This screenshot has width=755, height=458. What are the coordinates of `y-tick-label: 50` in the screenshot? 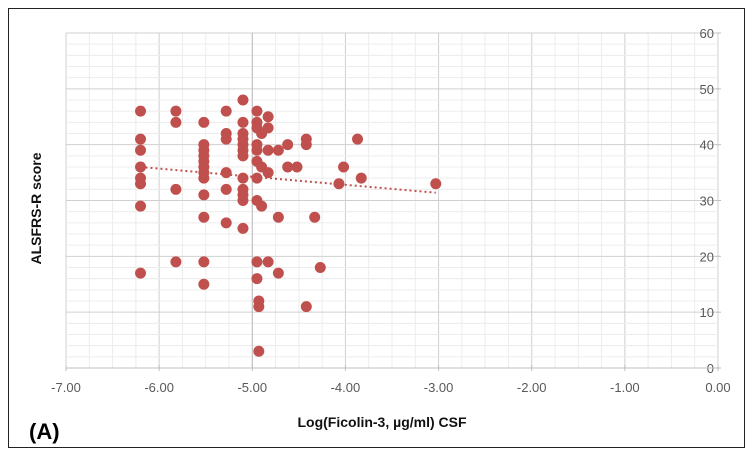 It's located at (707, 89).